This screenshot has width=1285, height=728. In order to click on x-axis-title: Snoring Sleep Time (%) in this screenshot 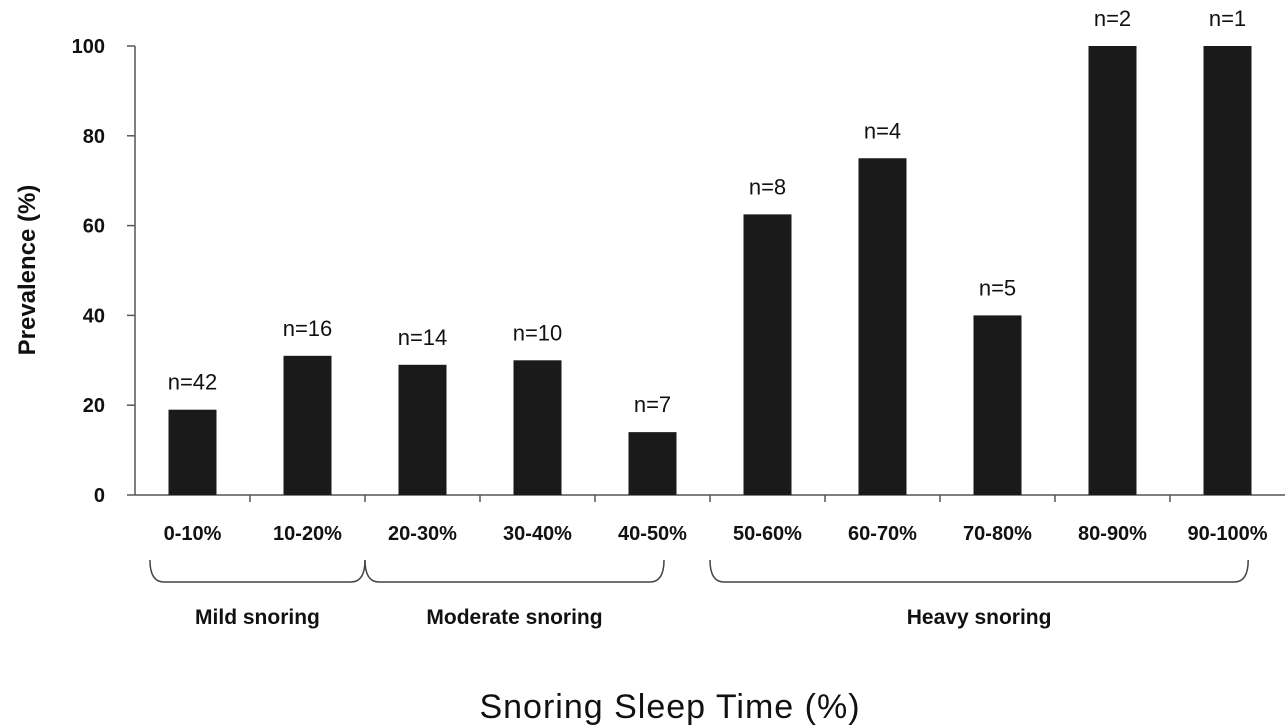, I will do `click(669, 707)`.